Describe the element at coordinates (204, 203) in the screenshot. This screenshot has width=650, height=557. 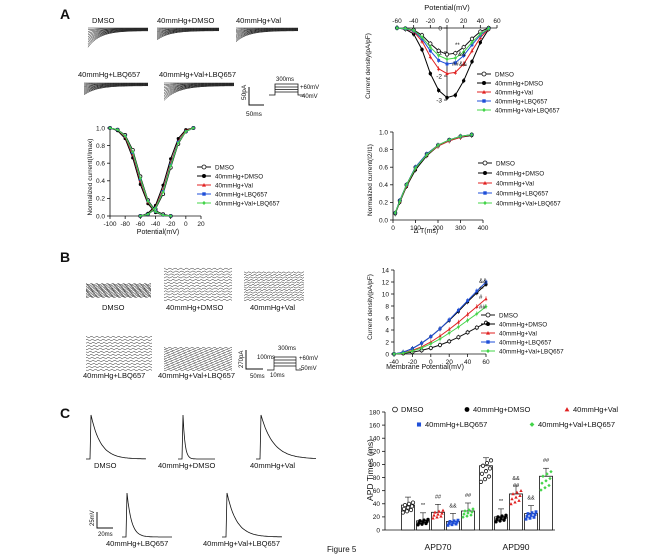
I see `legend-marker-40mmhg-val-lbq657` at that location.